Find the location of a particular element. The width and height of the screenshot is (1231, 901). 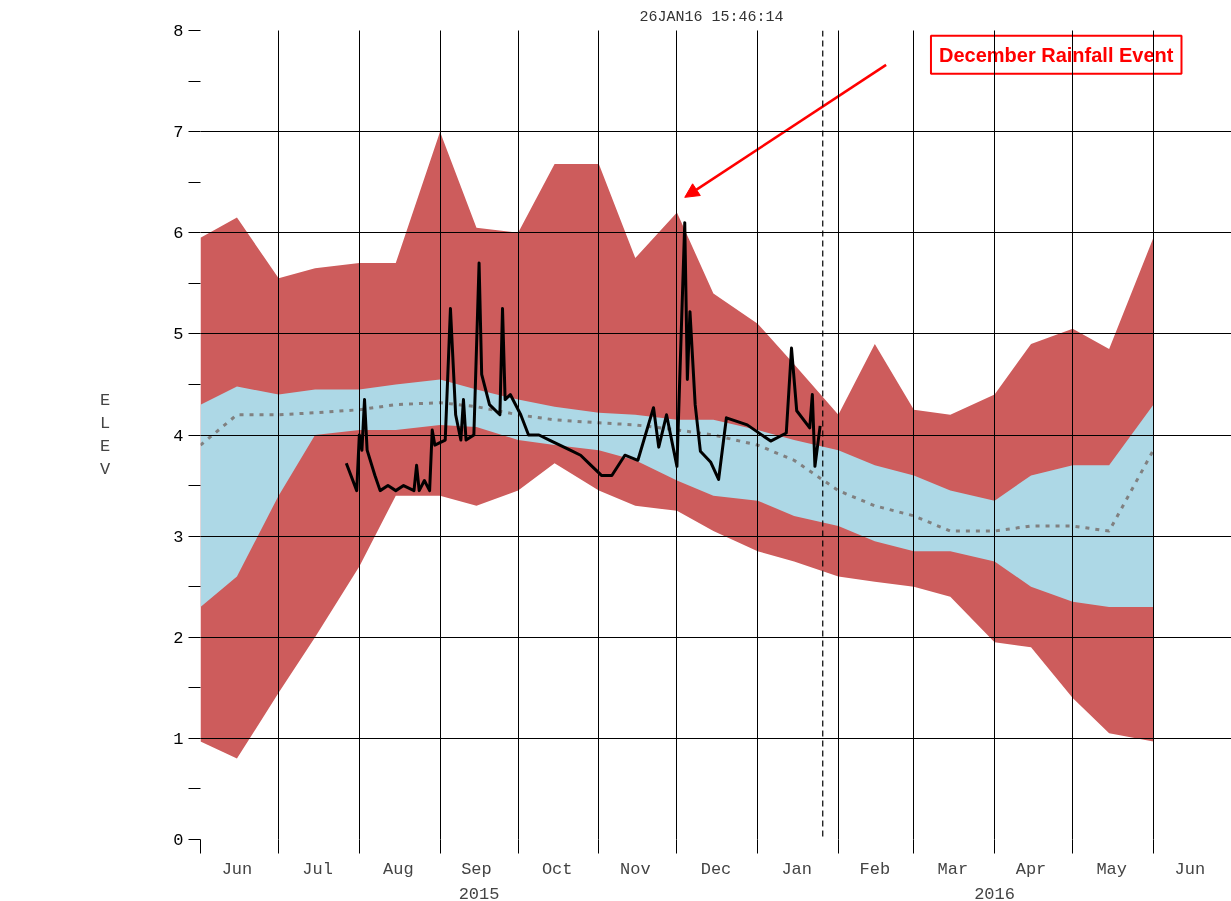

y-tick-label: 3 is located at coordinates (178, 537).